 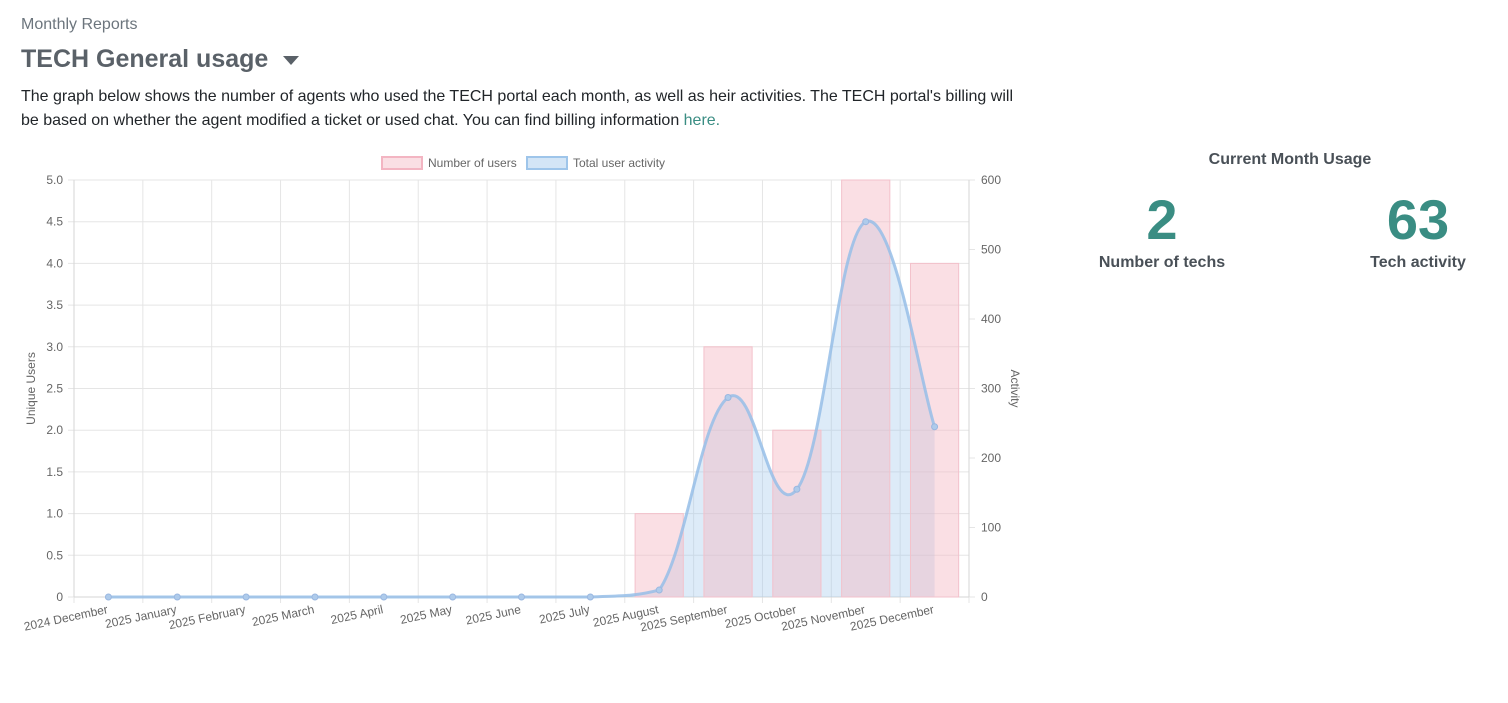 I want to click on billing-info-link: here., so click(x=702, y=120).